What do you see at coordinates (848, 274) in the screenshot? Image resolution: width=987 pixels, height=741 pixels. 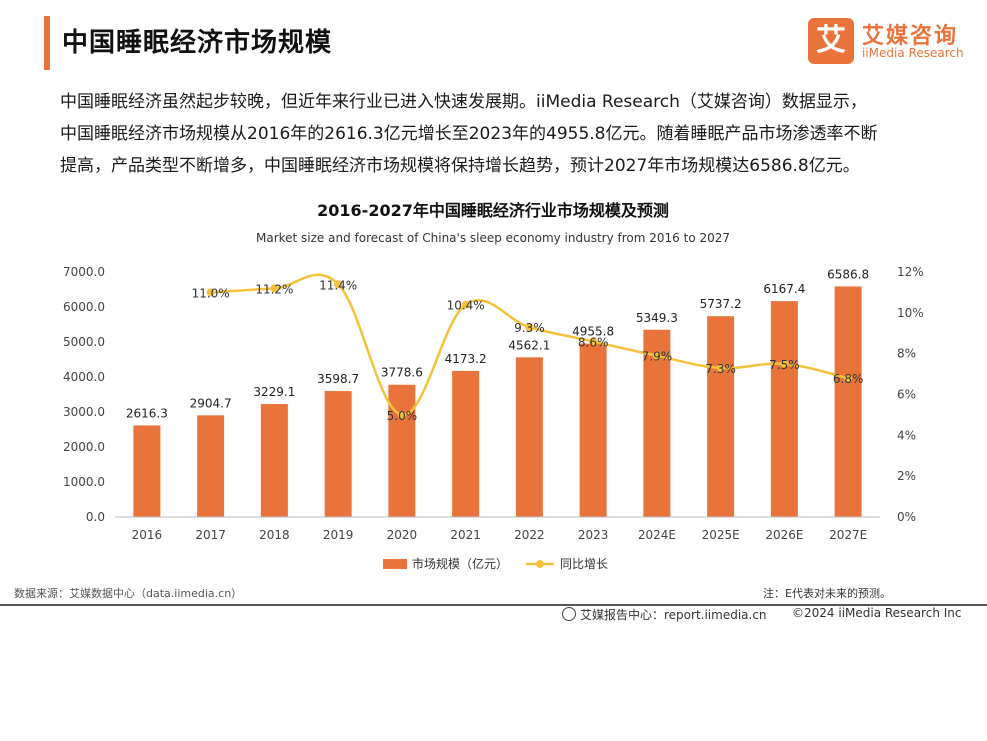 I see `bar-value-label: 6586.8` at bounding box center [848, 274].